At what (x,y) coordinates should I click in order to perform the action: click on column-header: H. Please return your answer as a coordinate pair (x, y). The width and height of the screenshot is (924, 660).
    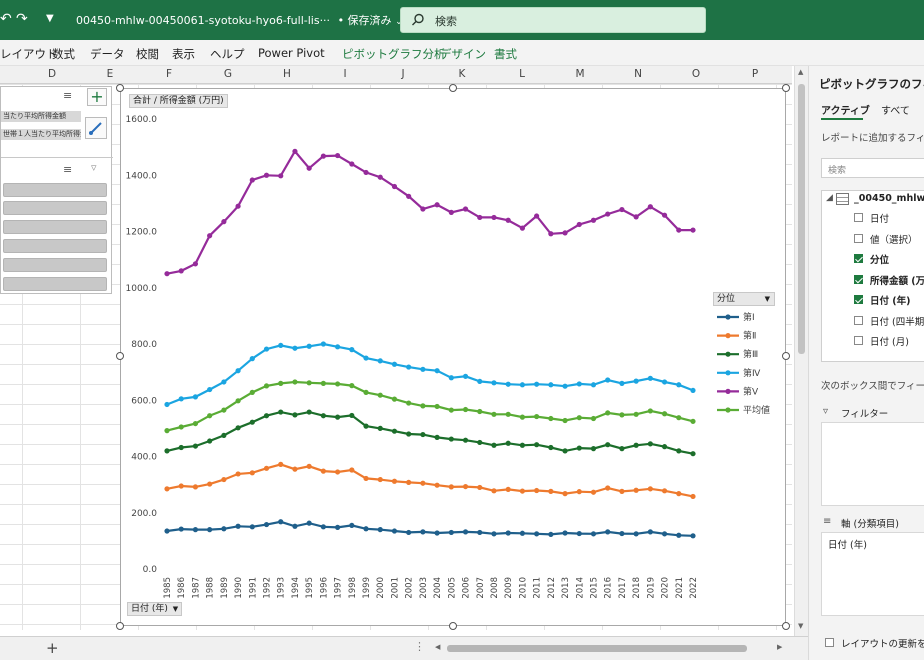
    Looking at the image, I should click on (287, 74).